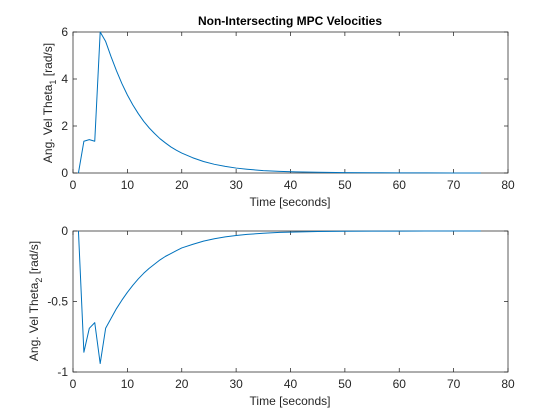  Describe the element at coordinates (128, 185) in the screenshot. I see `x-tick-label-theta1-1: 10` at that location.